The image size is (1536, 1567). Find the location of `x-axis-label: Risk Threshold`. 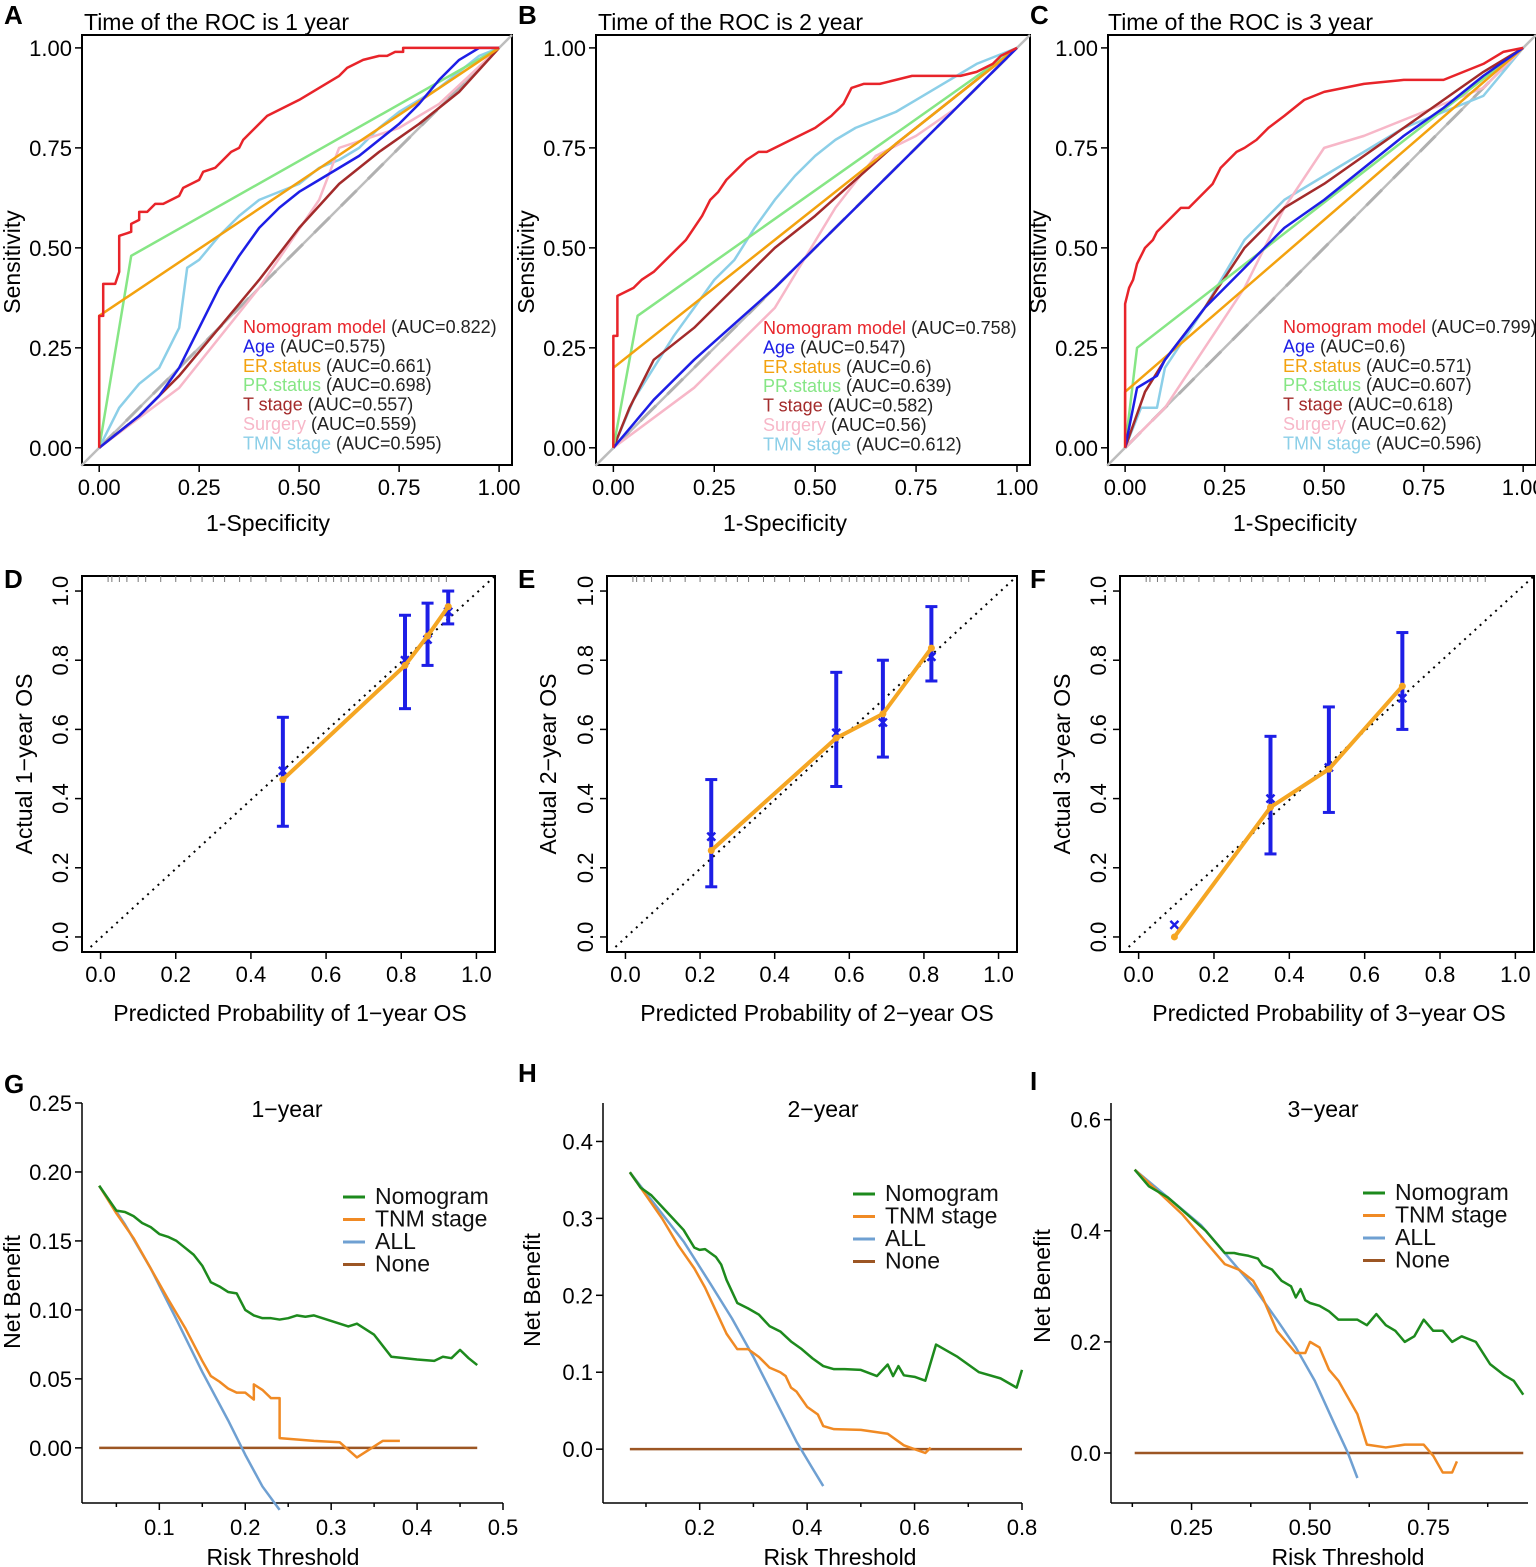

x-axis-label: Risk Threshold is located at coordinates (283, 1555).